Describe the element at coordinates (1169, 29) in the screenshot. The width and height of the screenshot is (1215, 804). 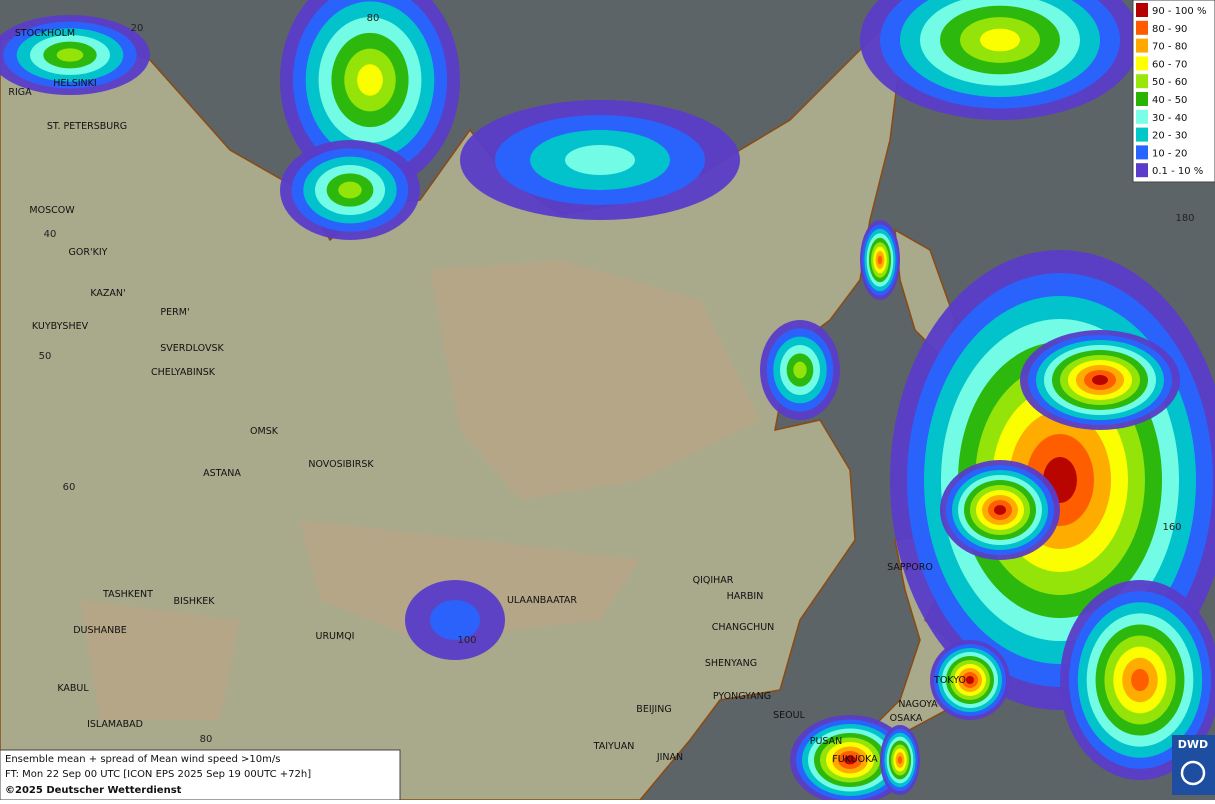
I see `legend-label: 80 - 90` at that location.